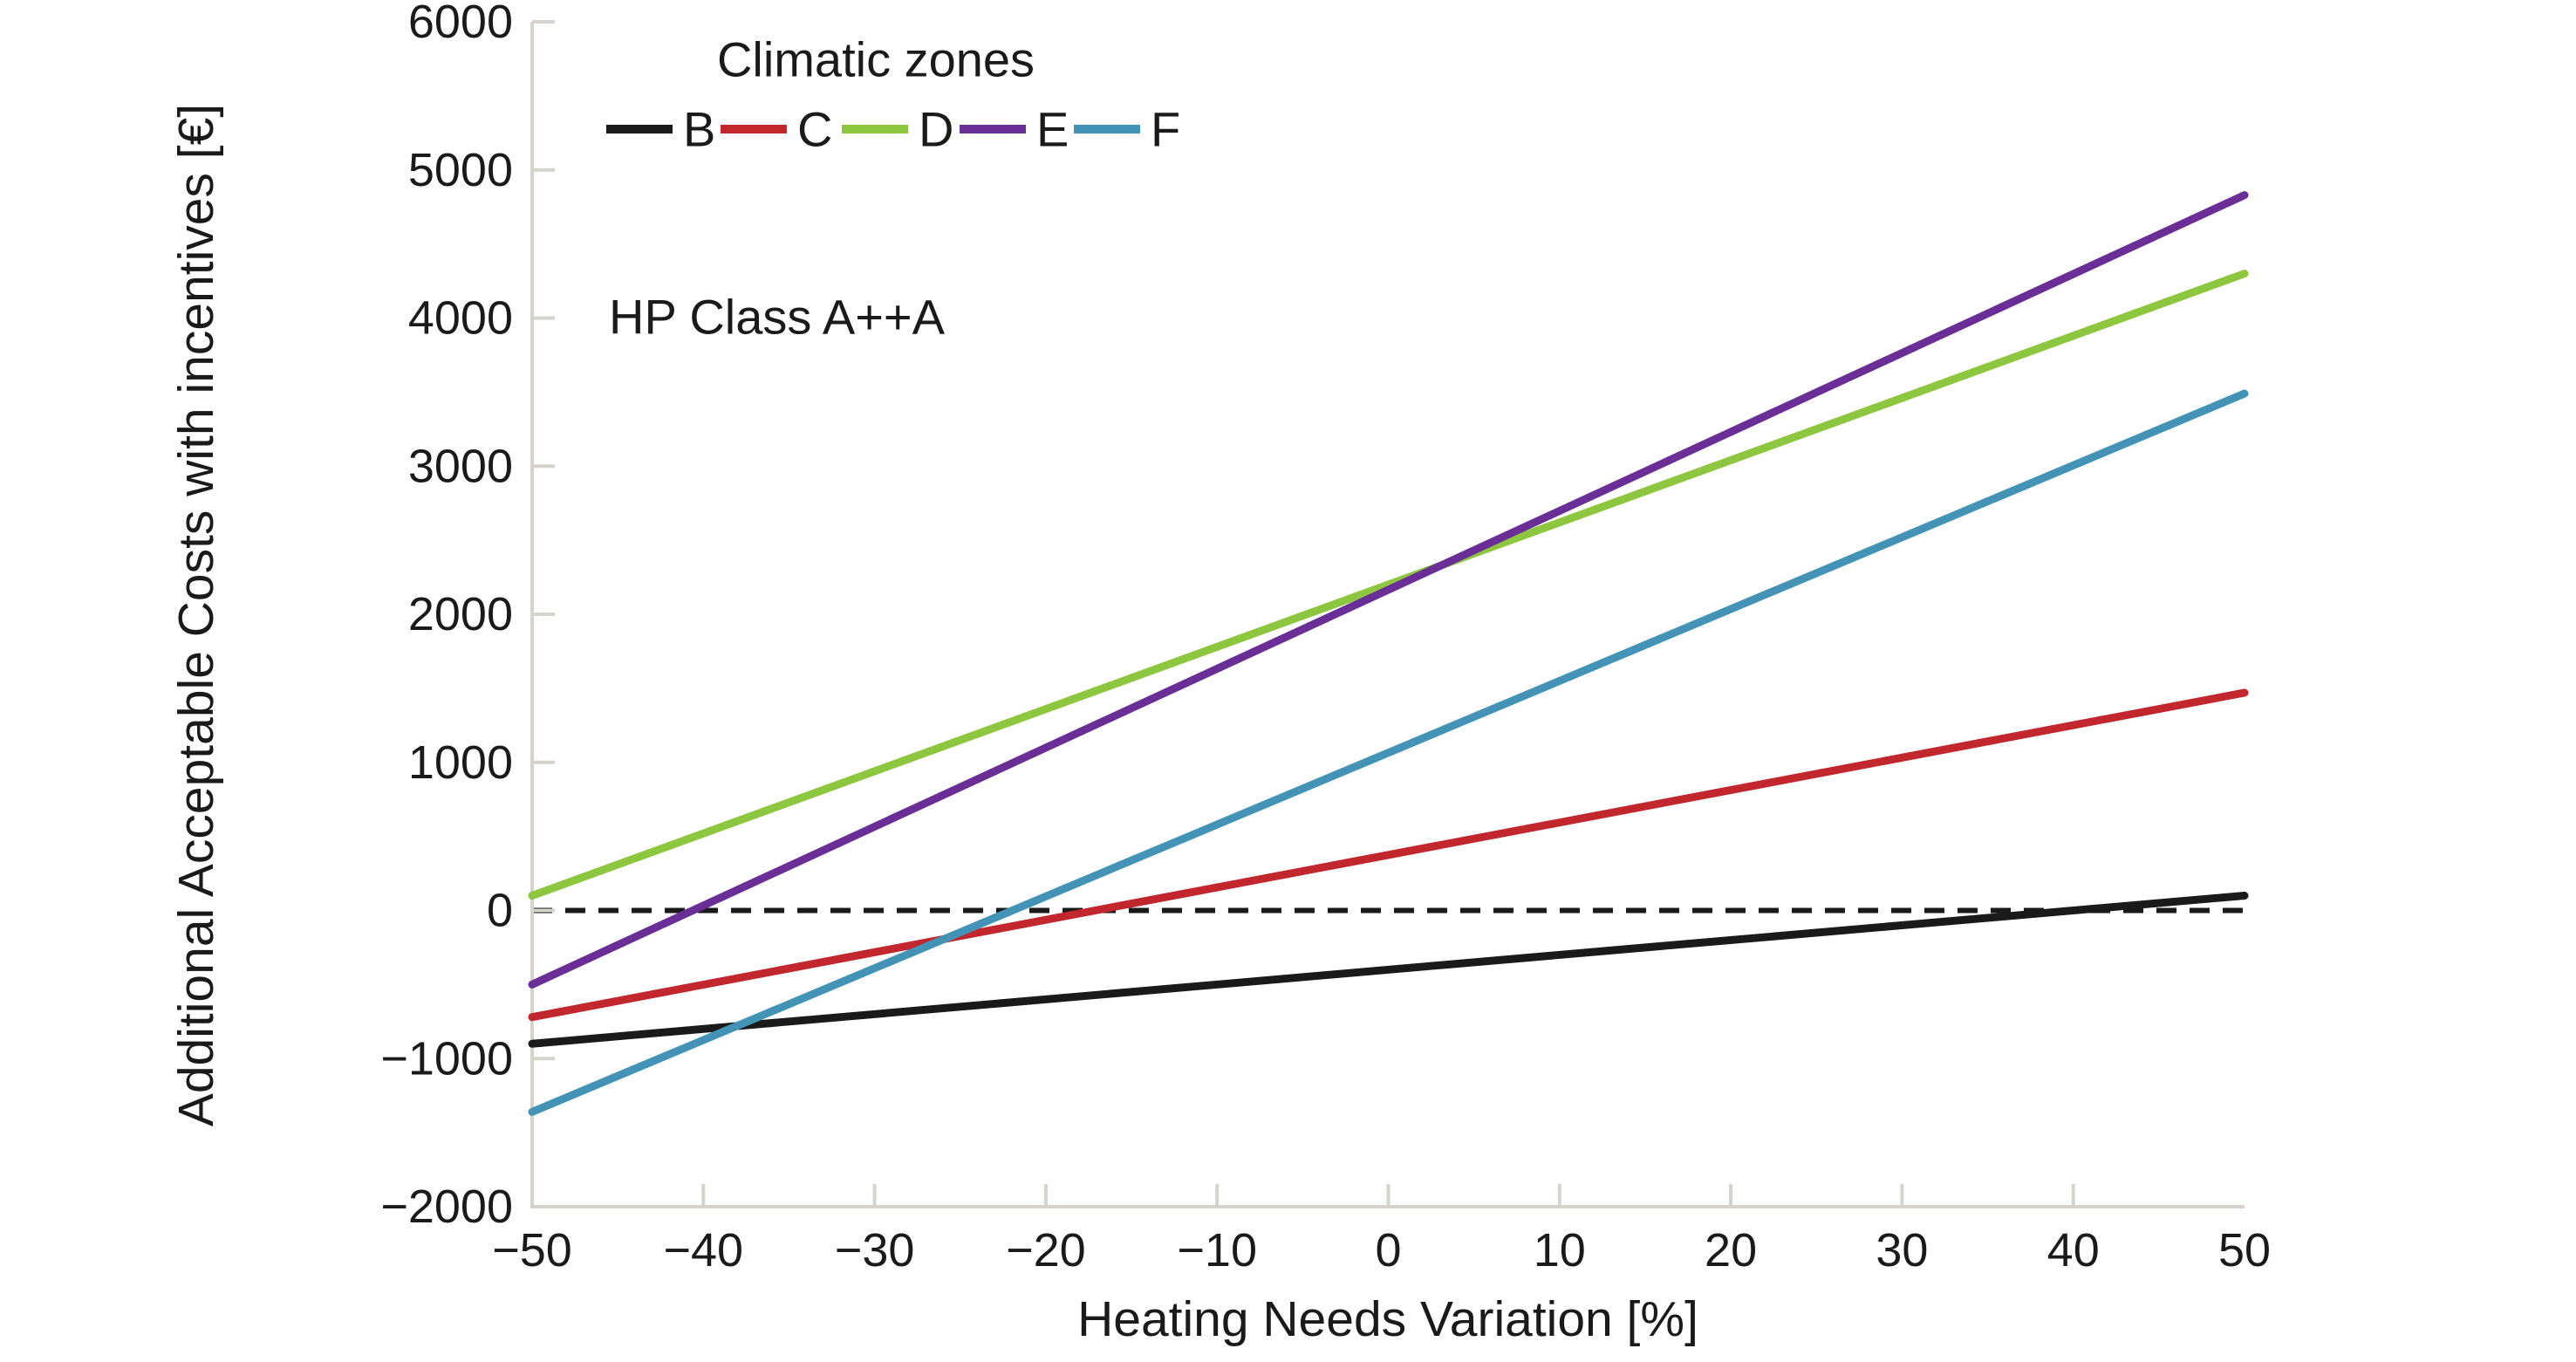 This screenshot has width=2576, height=1362. What do you see at coordinates (1165, 129) in the screenshot?
I see `legend-label-F: F` at bounding box center [1165, 129].